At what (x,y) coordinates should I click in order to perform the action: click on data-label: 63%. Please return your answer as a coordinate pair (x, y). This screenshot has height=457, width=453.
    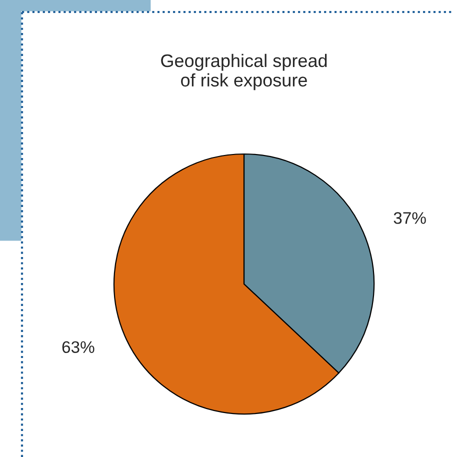
    Looking at the image, I should click on (78, 347).